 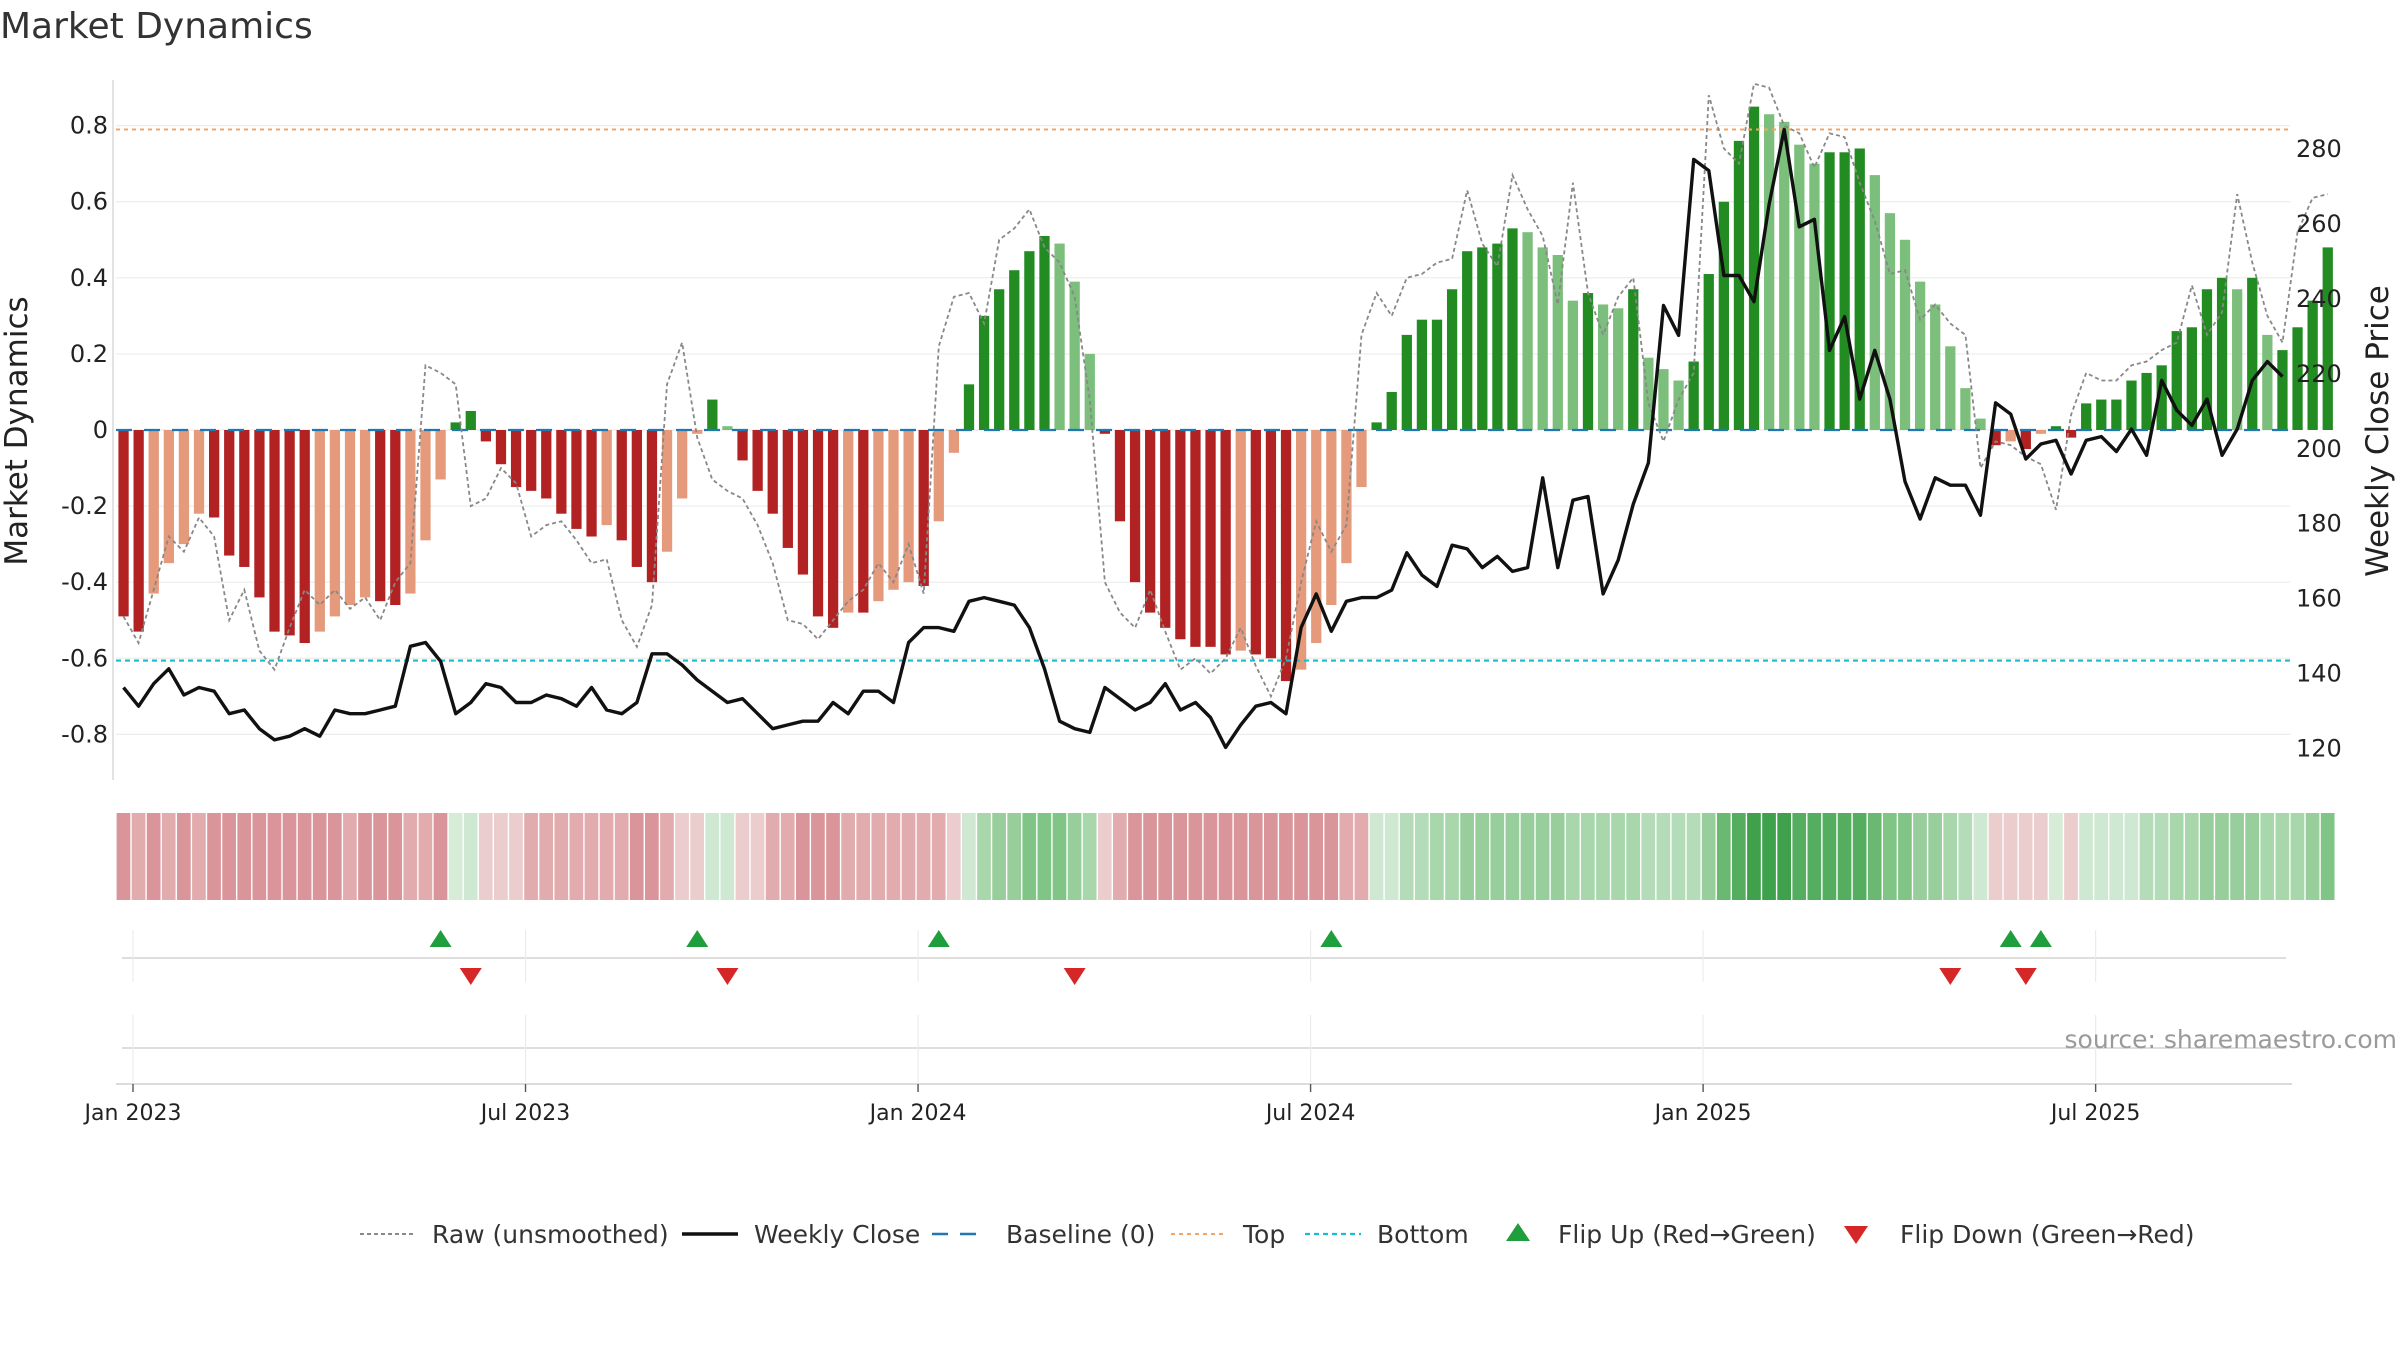 I want to click on x-tick-label-4: Jan 2025, so click(x=1702, y=1113).